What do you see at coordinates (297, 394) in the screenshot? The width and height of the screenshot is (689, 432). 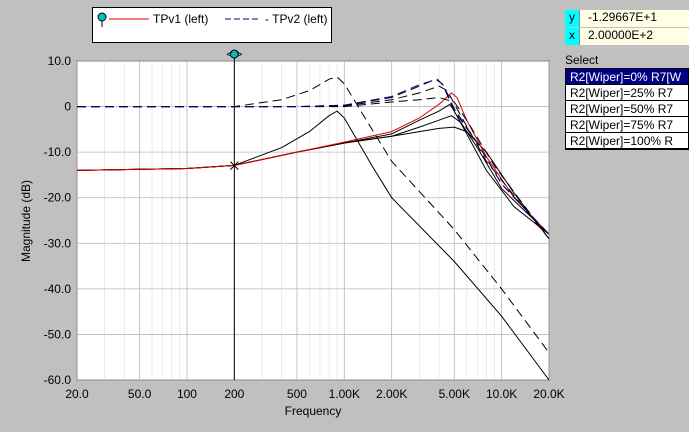 I see `x-tick-label: 500` at bounding box center [297, 394].